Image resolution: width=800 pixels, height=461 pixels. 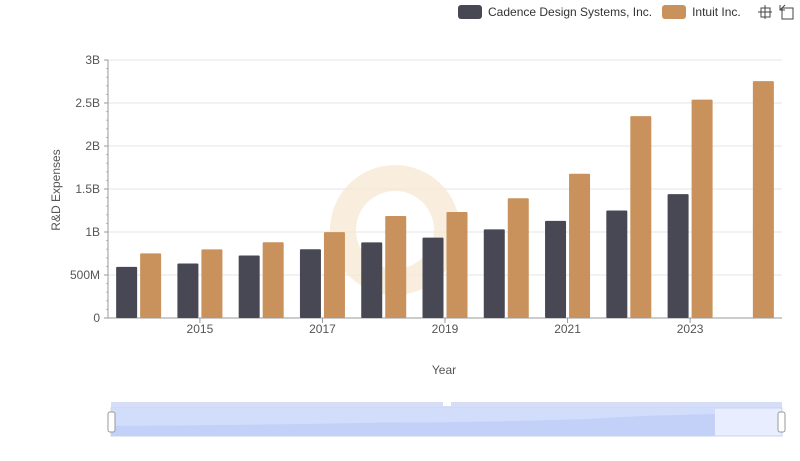 What do you see at coordinates (674, 12) in the screenshot?
I see `legend-swatch-intuit` at bounding box center [674, 12].